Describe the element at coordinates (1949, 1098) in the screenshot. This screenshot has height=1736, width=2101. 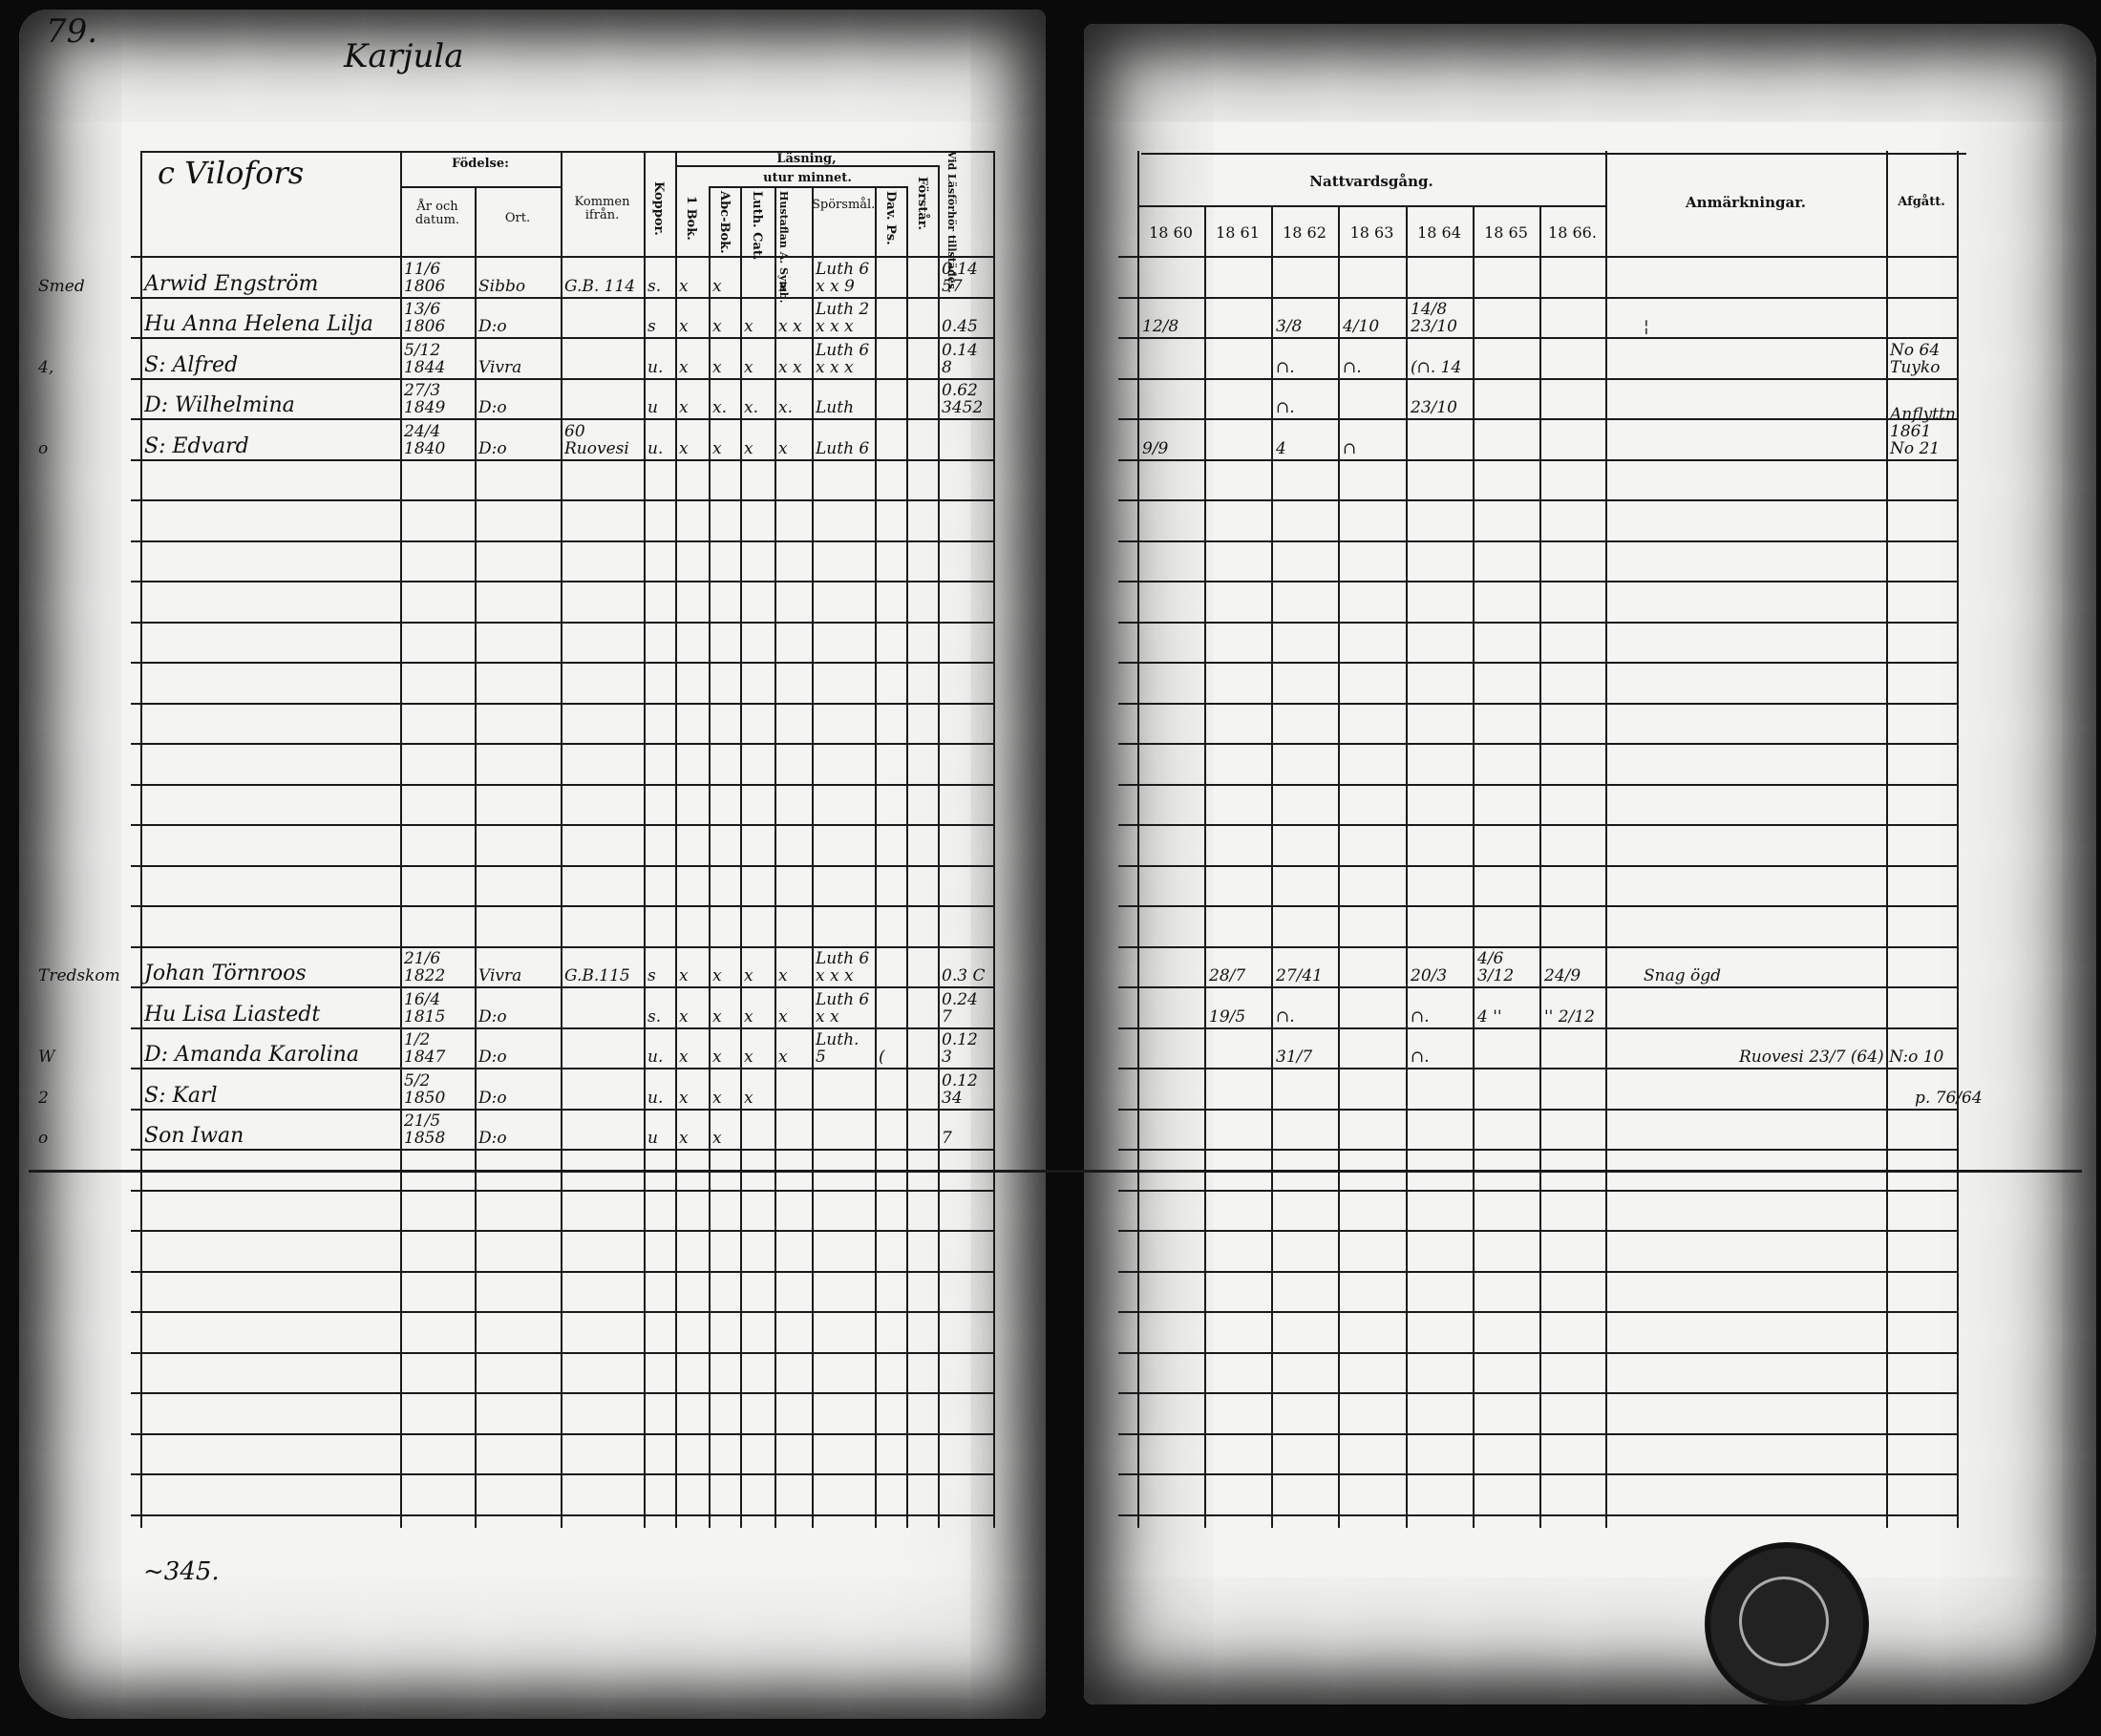
I see `departure-note: p. 76/64` at that location.